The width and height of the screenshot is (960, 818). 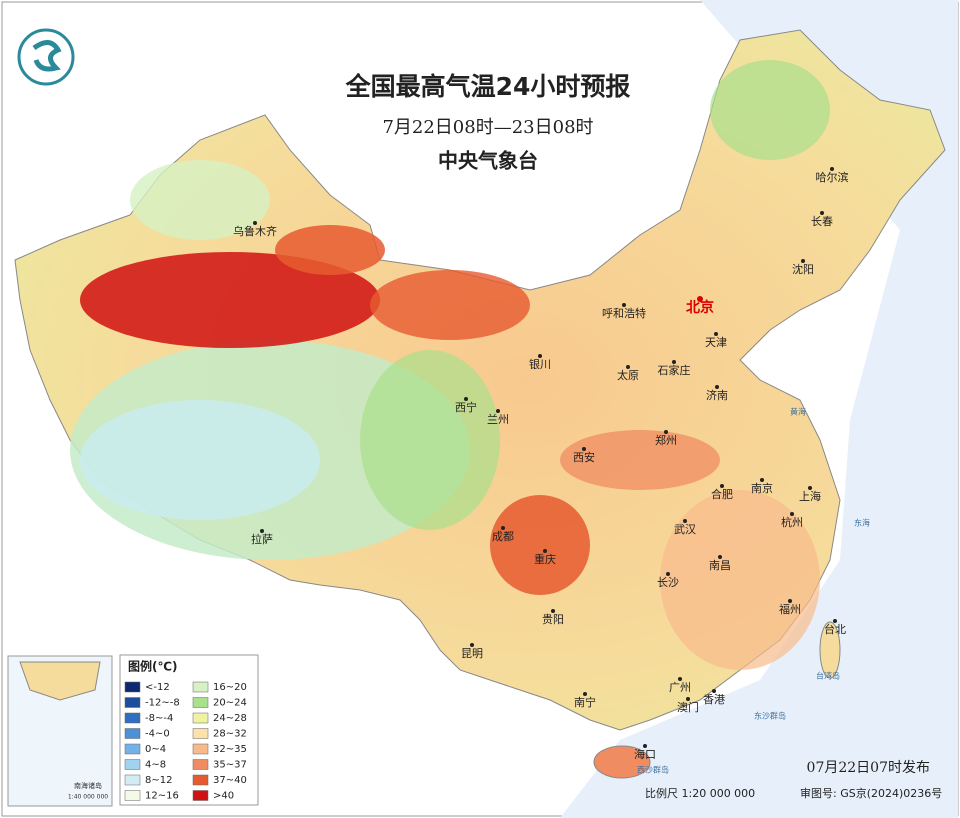 What do you see at coordinates (230, 300) in the screenshot?
I see `tarim-hot` at bounding box center [230, 300].